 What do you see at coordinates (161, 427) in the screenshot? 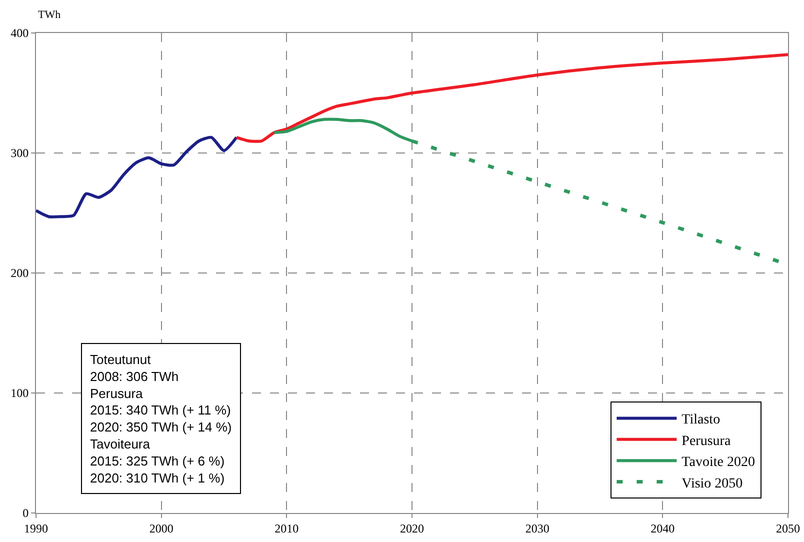
I see `annotation: 2020: 350 TWh (+ 14 %)` at bounding box center [161, 427].